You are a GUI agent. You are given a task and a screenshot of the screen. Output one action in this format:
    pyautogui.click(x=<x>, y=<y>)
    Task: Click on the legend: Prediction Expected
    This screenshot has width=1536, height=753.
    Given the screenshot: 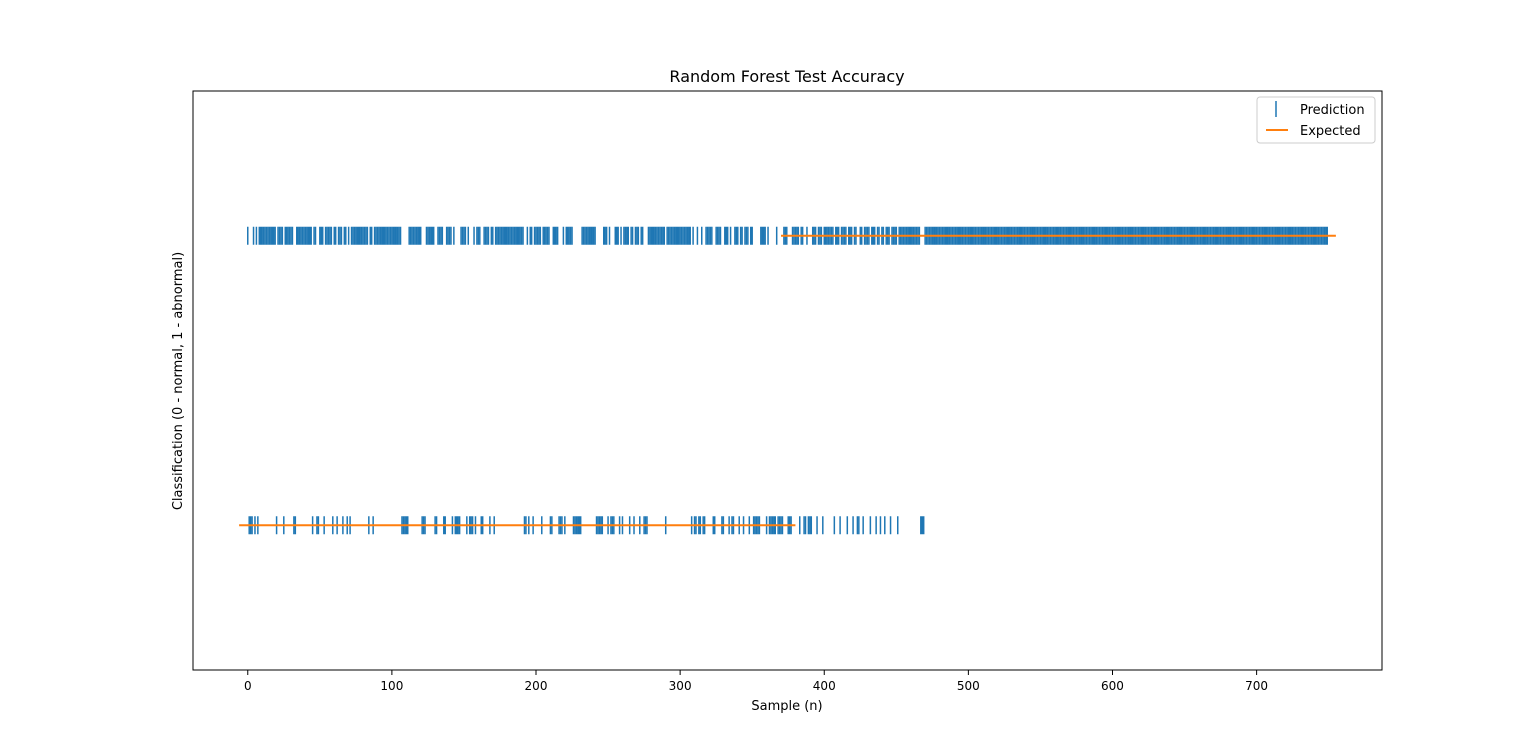 What is the action you would take?
    pyautogui.click(x=1316, y=120)
    